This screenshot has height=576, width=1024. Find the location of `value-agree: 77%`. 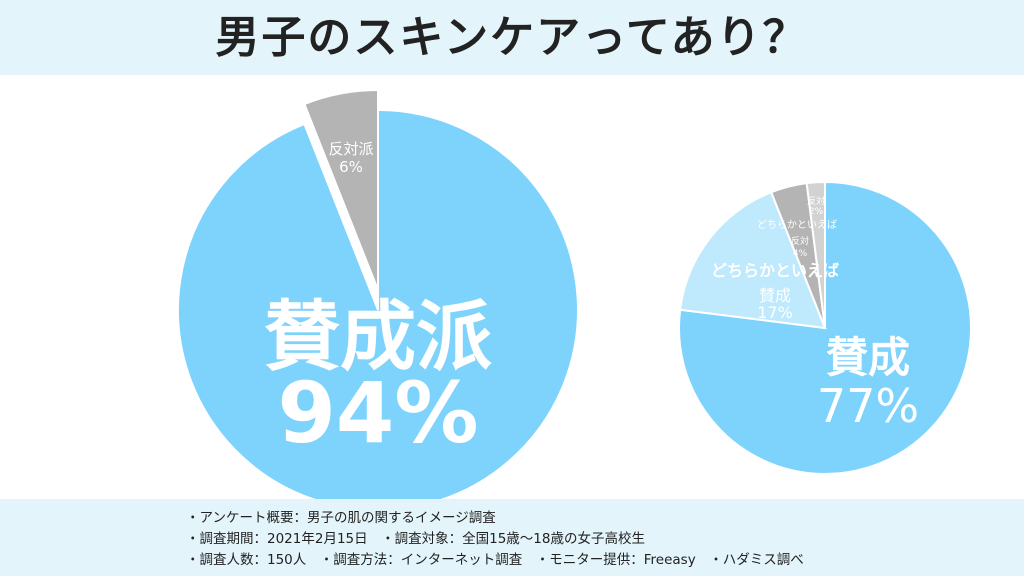

value-agree: 77% is located at coordinates (868, 406).